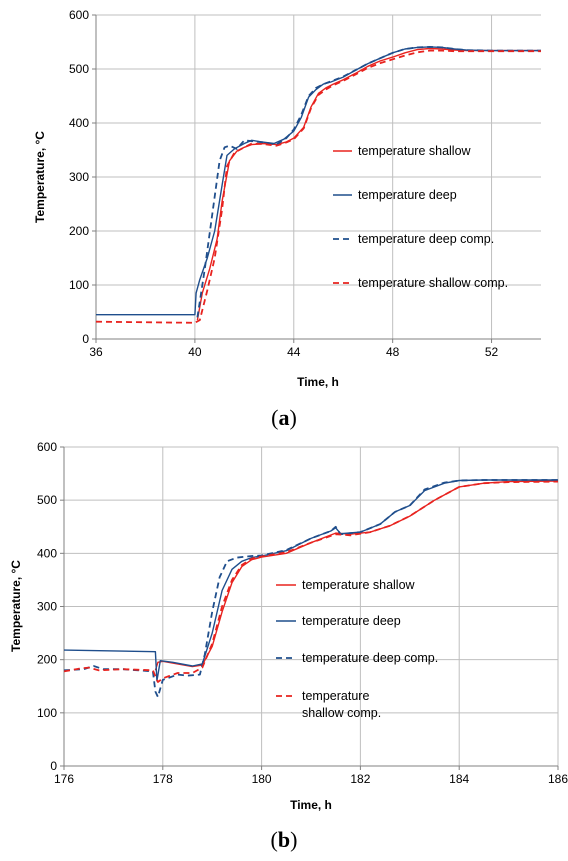  I want to click on x-tick-label: 186, so click(558, 779).